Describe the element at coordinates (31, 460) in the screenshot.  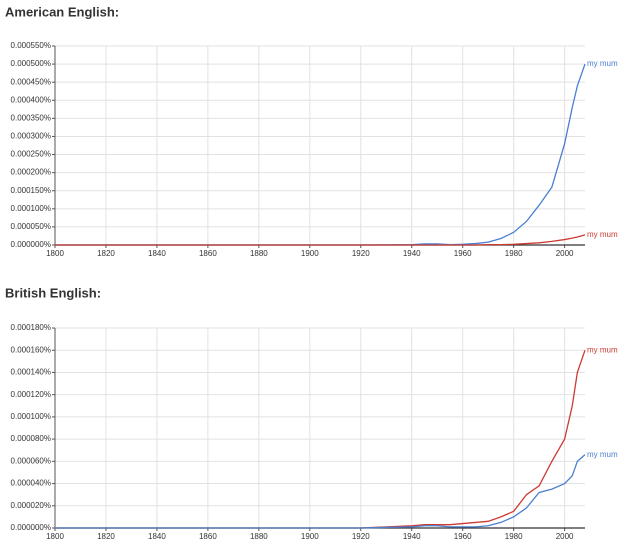
I see `y-tick-label: 0.000060%` at that location.